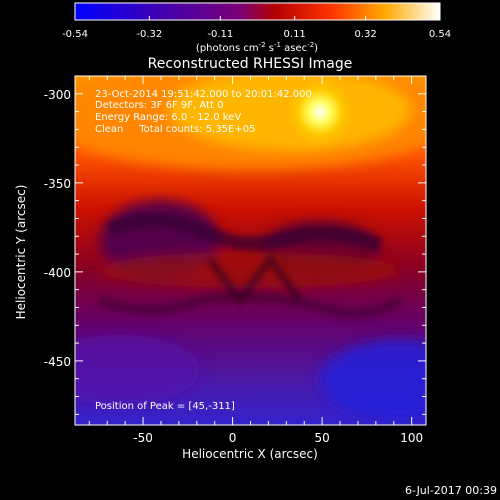 This screenshot has width=500, height=500. Describe the element at coordinates (149, 34) in the screenshot. I see `colorbar-tick-label: -0.32` at that location.